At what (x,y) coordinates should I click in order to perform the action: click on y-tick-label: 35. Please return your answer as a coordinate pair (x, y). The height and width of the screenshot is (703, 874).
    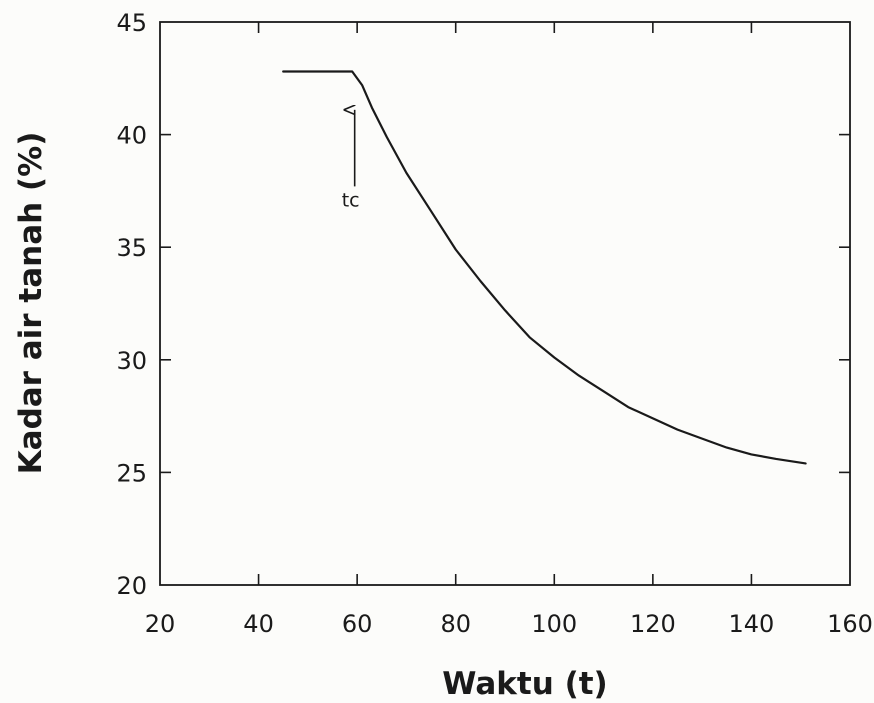
    Looking at the image, I should click on (131, 248).